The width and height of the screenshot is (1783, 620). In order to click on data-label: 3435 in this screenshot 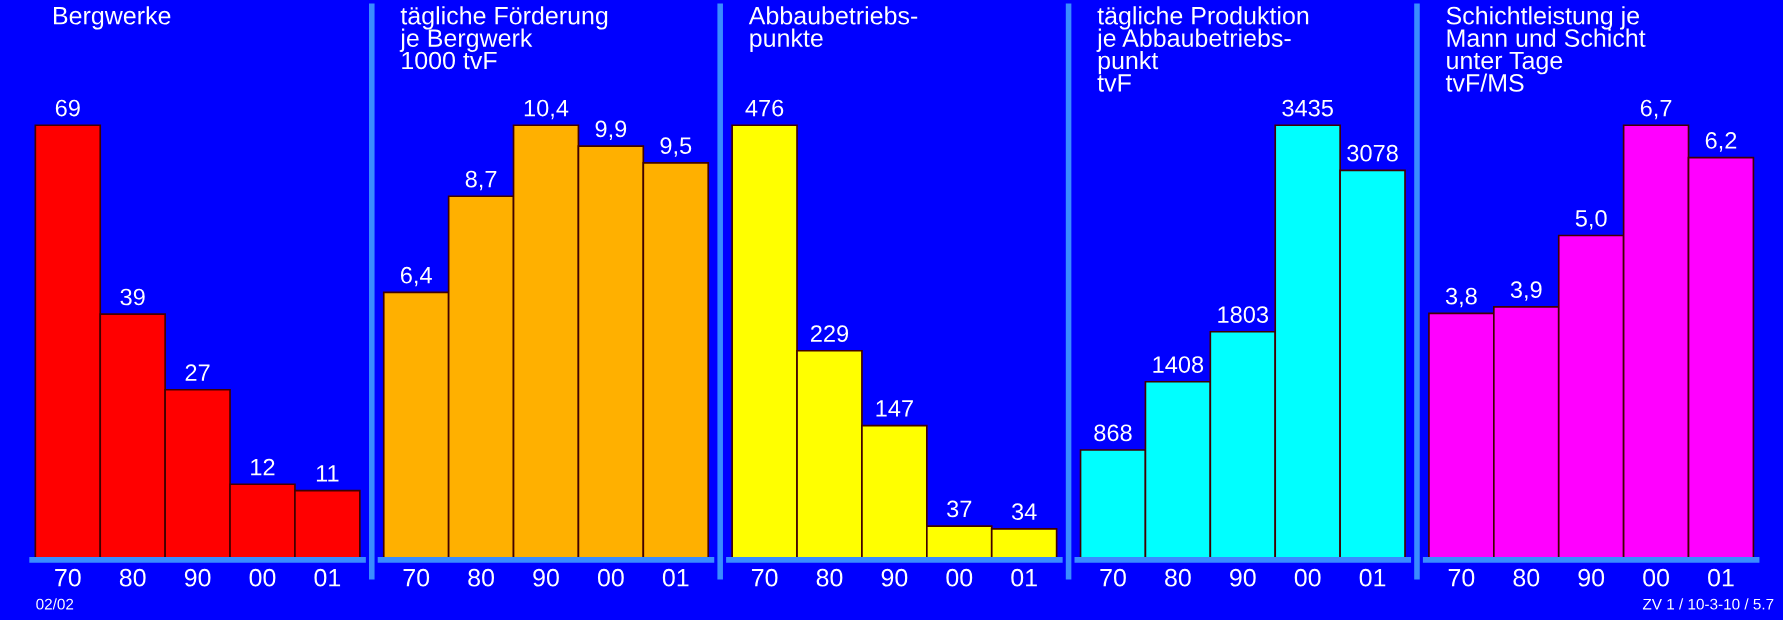, I will do `click(1307, 108)`.